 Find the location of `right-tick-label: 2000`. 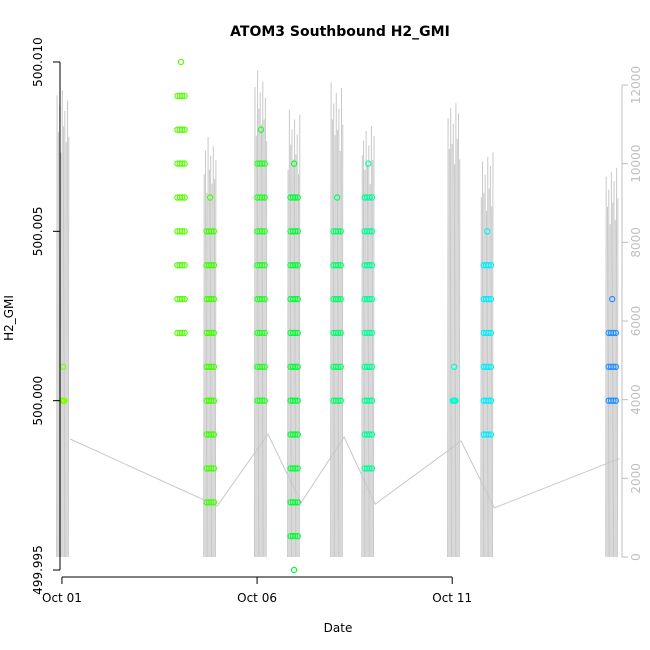

right-tick-label: 2000 is located at coordinates (636, 478).